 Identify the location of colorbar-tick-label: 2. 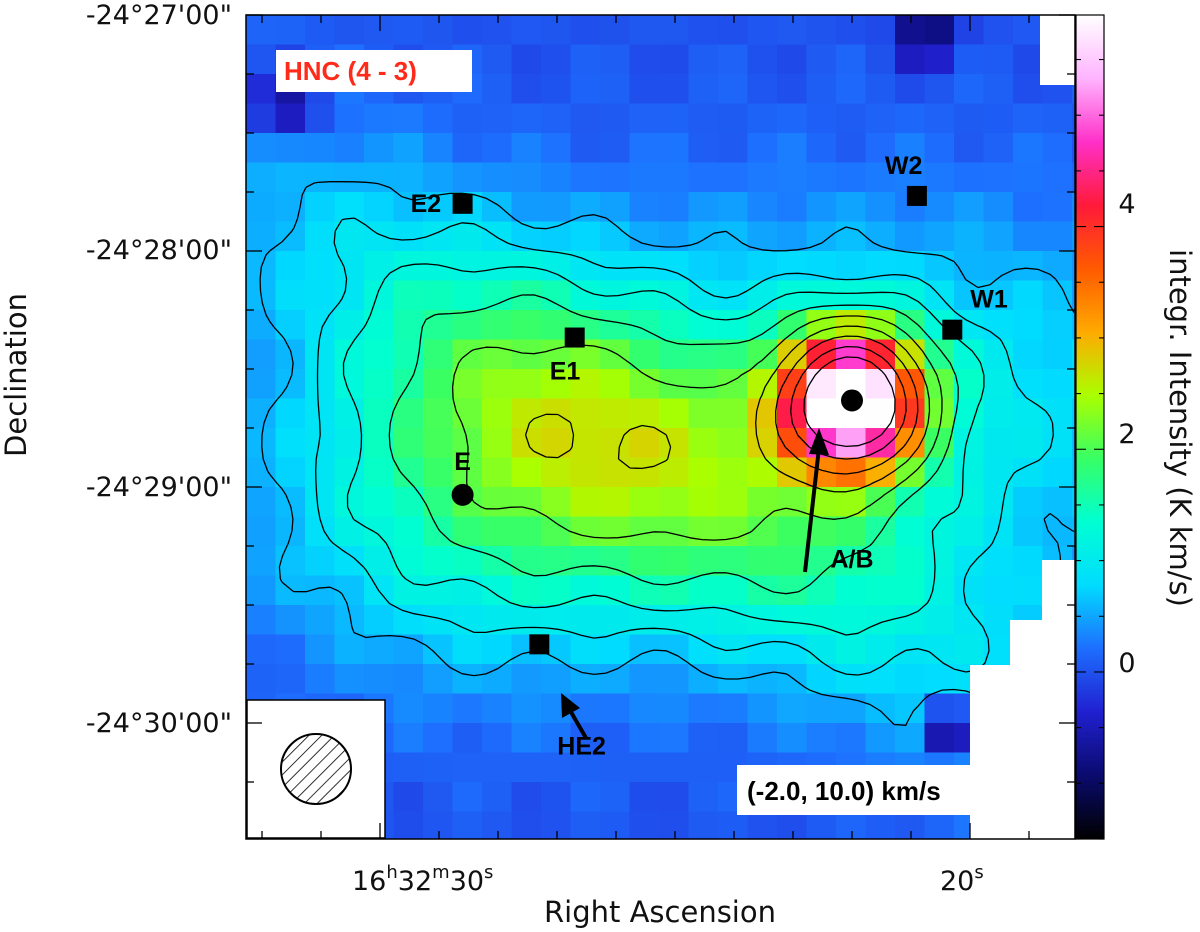
(1126, 434).